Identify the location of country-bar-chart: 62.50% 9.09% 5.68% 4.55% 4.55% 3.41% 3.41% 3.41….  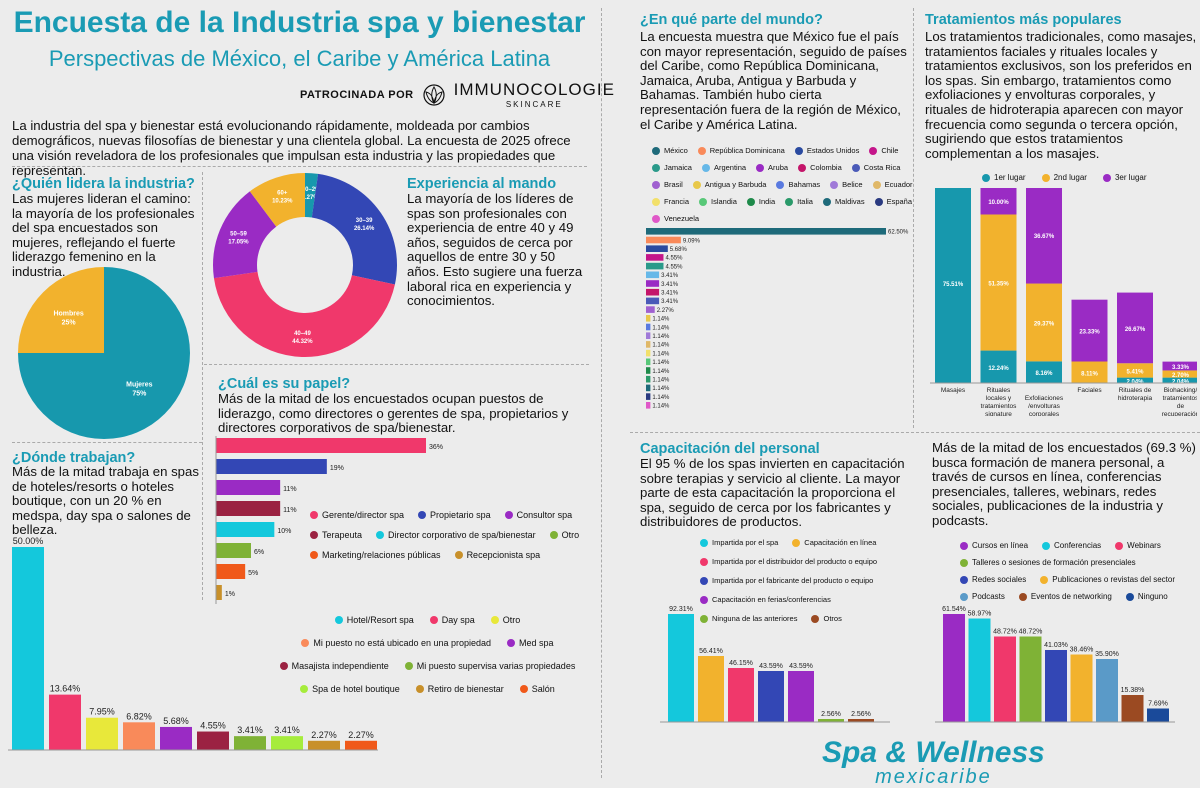
(777, 319).